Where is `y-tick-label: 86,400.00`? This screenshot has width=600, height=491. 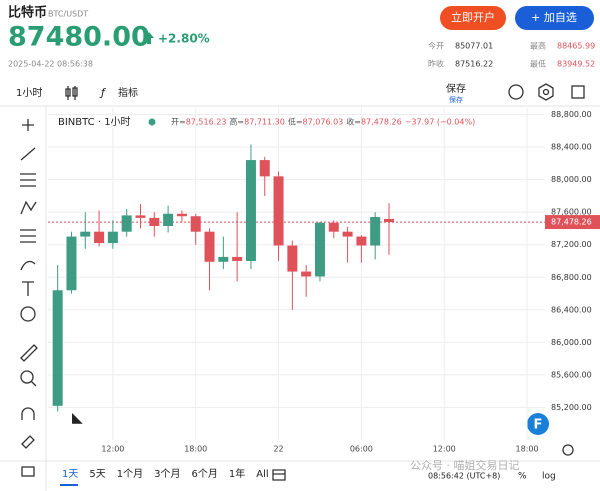 y-tick-label: 86,400.00 is located at coordinates (571, 309).